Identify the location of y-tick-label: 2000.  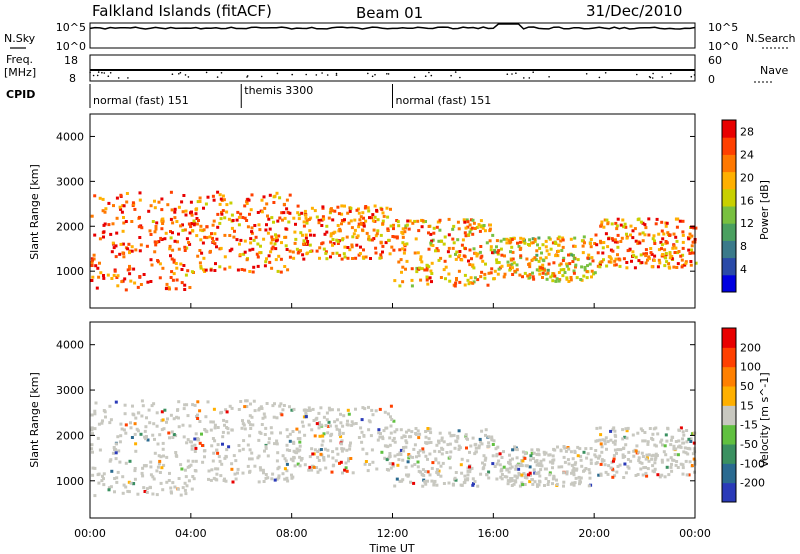
(70, 435).